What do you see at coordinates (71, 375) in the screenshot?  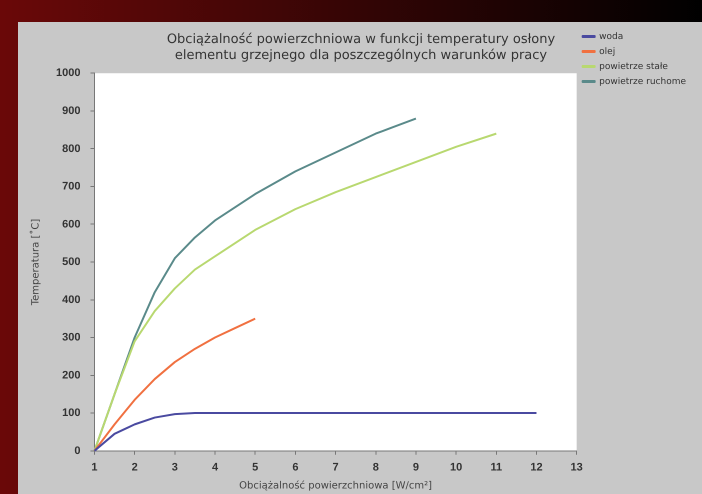 I see `y-tick-label: 200` at bounding box center [71, 375].